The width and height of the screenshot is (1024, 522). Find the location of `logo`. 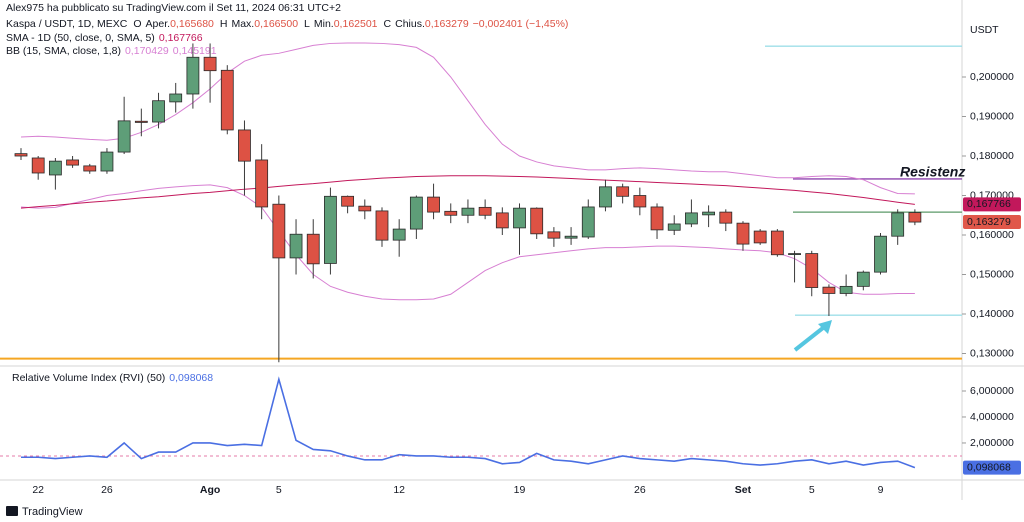

logo is located at coordinates (12, 511).